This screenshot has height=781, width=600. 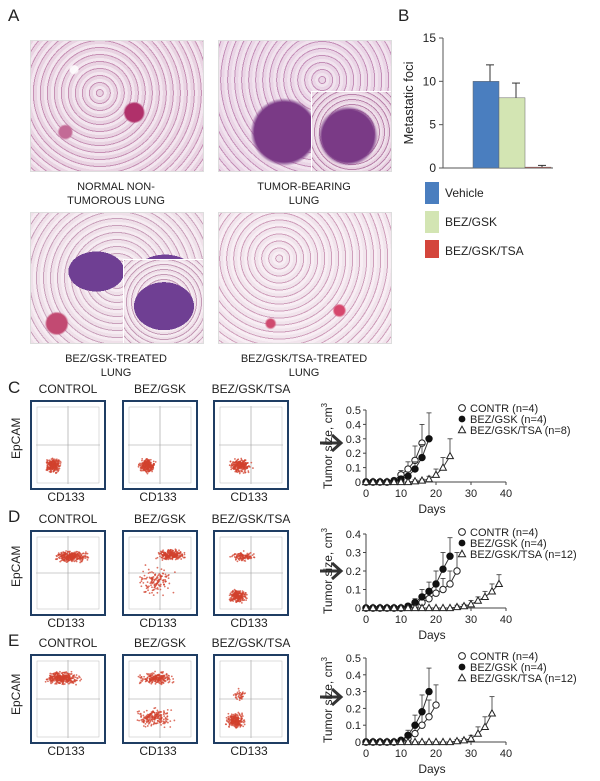 I want to click on flow-title: BEZ/GSK, so click(x=159, y=643).